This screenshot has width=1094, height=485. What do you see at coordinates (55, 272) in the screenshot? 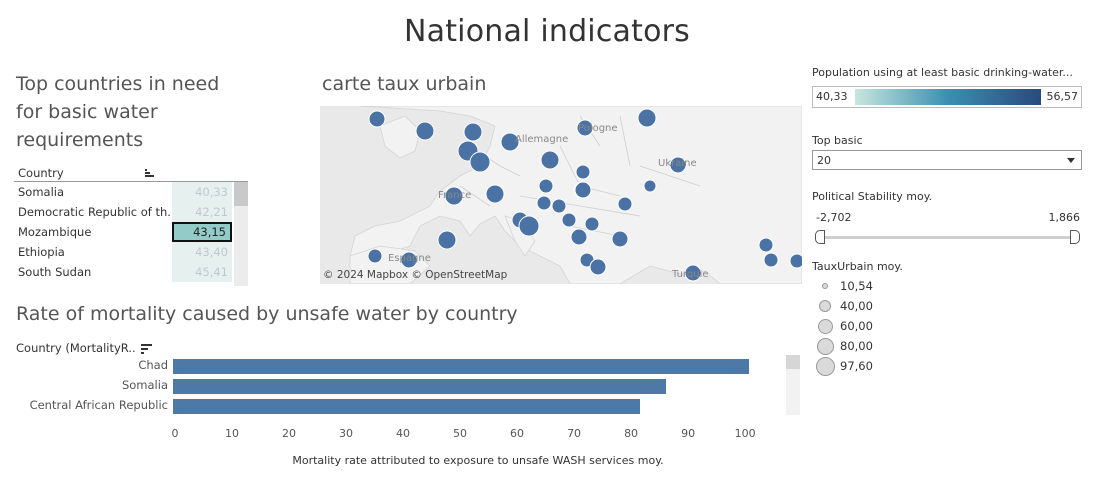
I see `country-name: South Sudan` at bounding box center [55, 272].